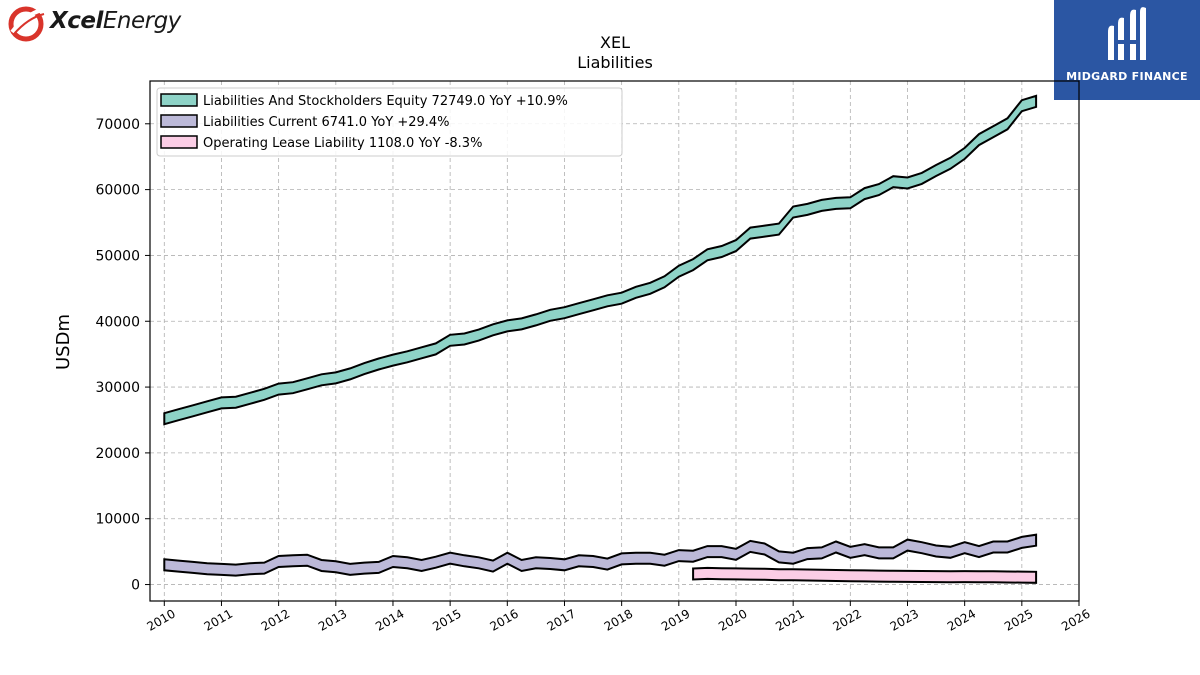 The width and height of the screenshot is (1200, 675). Describe the element at coordinates (117, 388) in the screenshot. I see `y-tick-label: 30000` at that location.